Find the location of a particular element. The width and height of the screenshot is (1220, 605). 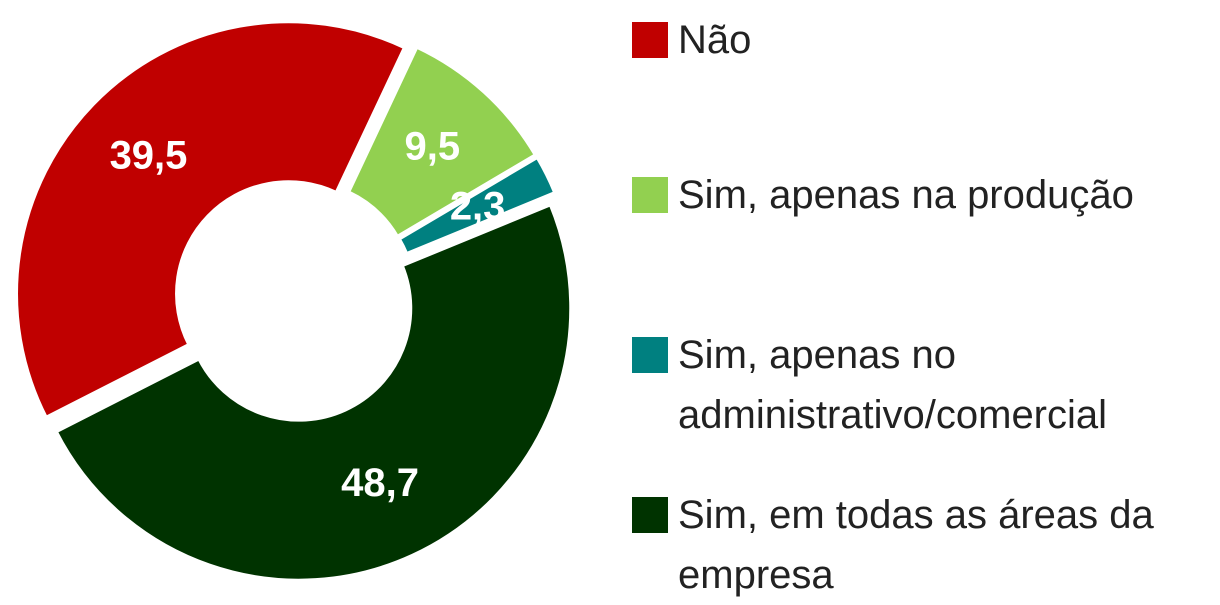

data-label: 2,3 is located at coordinates (478, 207).